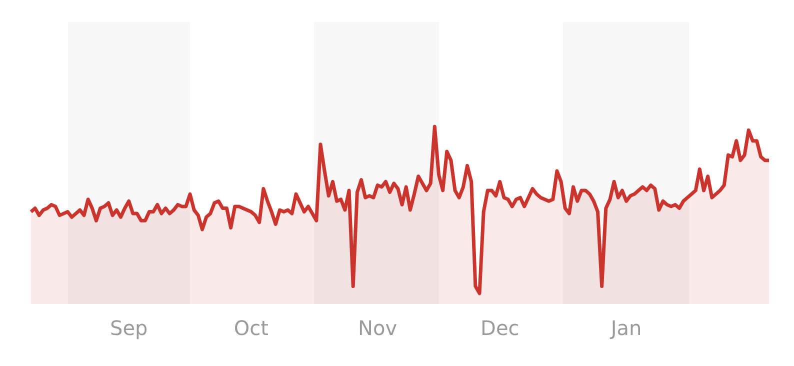  I want to click on x-tick-label: Sep, so click(129, 328).